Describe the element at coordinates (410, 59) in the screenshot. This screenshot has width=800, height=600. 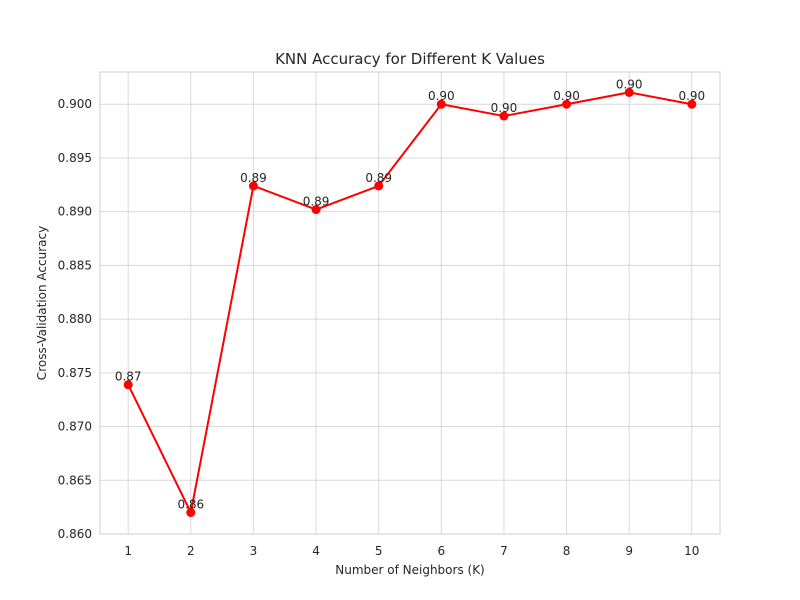
I see `chart-title: KNN Accuracy for Different K Values` at that location.